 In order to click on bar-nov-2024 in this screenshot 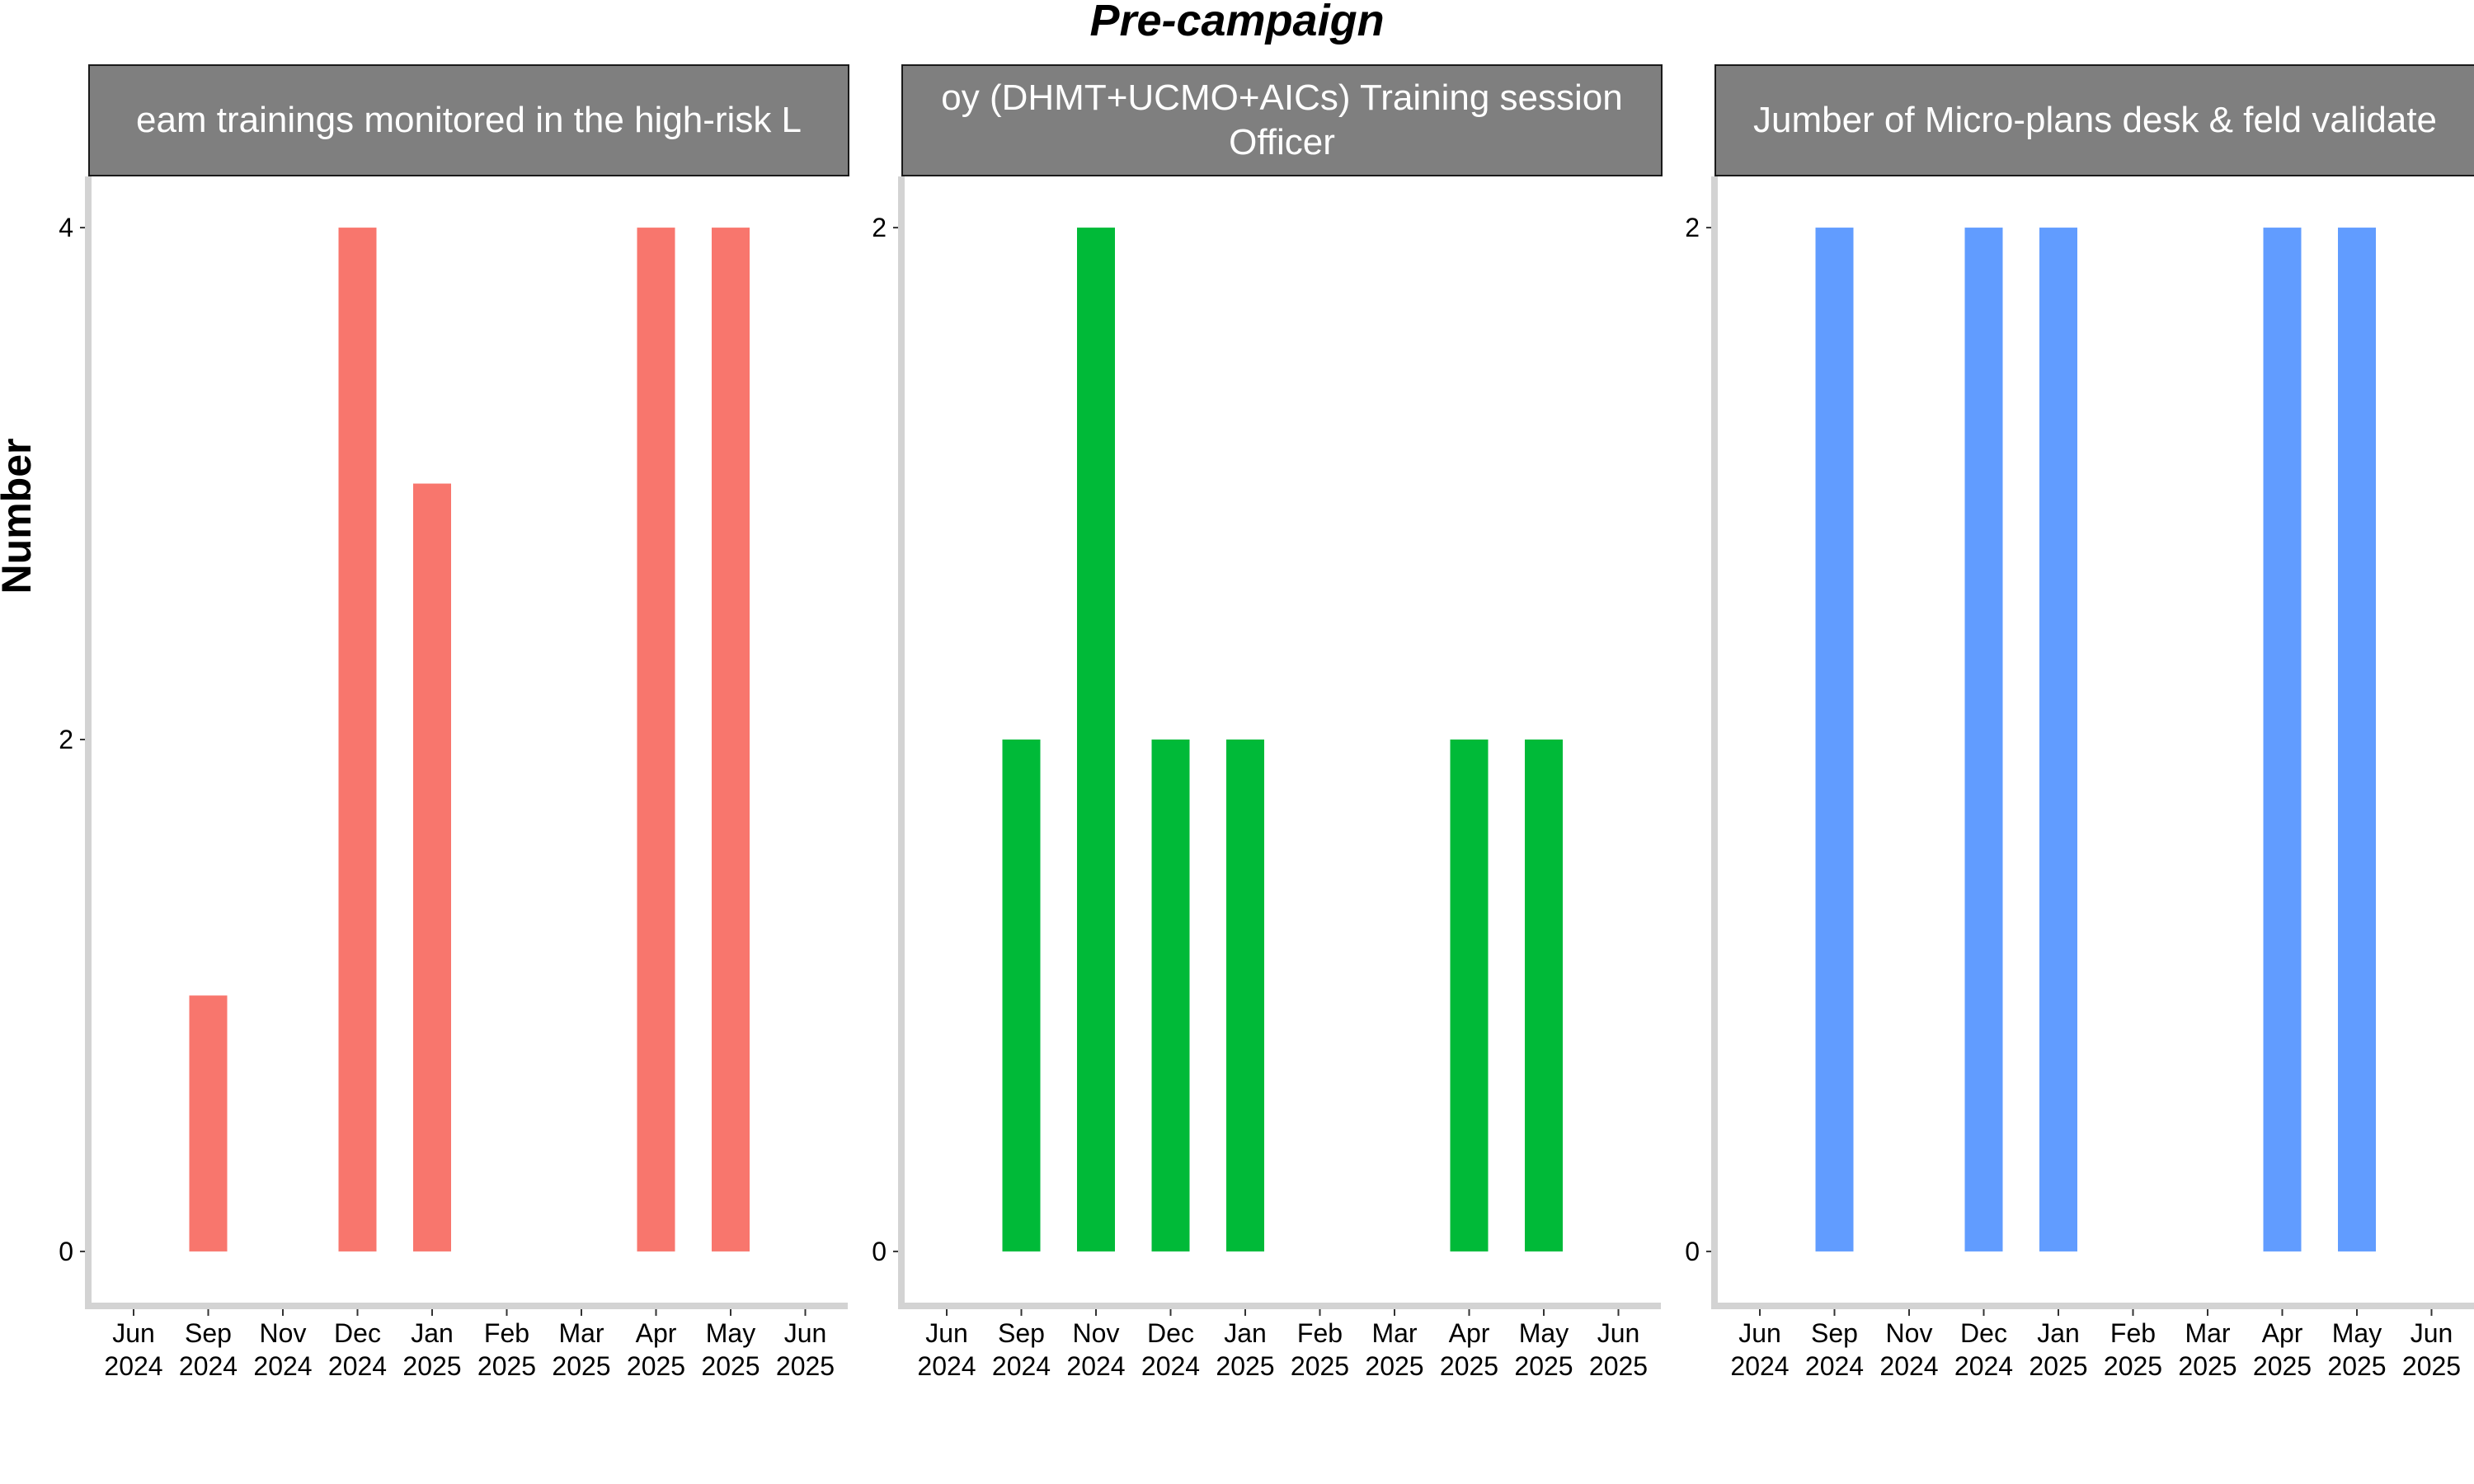, I will do `click(1096, 740)`.